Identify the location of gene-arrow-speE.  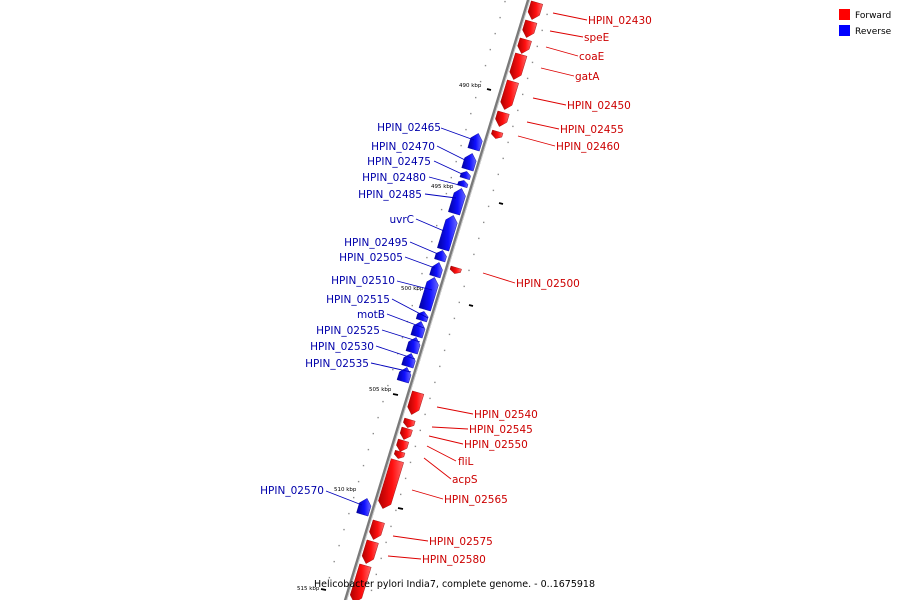
(530, 28).